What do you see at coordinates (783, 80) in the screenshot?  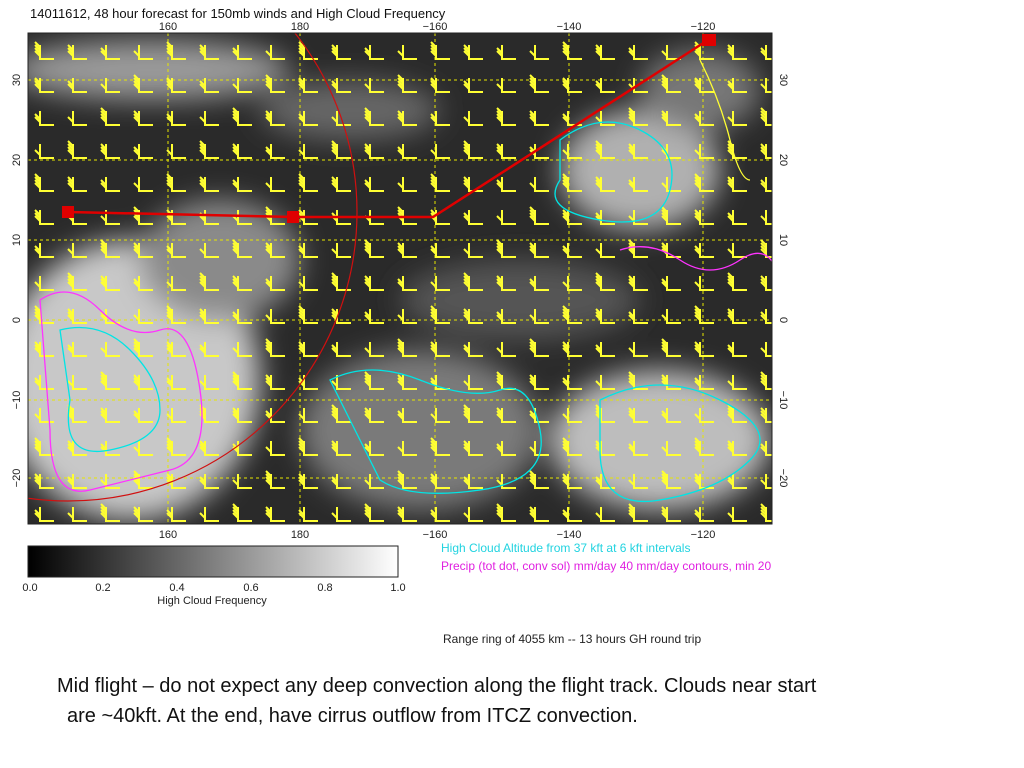 I see `lat-label: 30` at bounding box center [783, 80].